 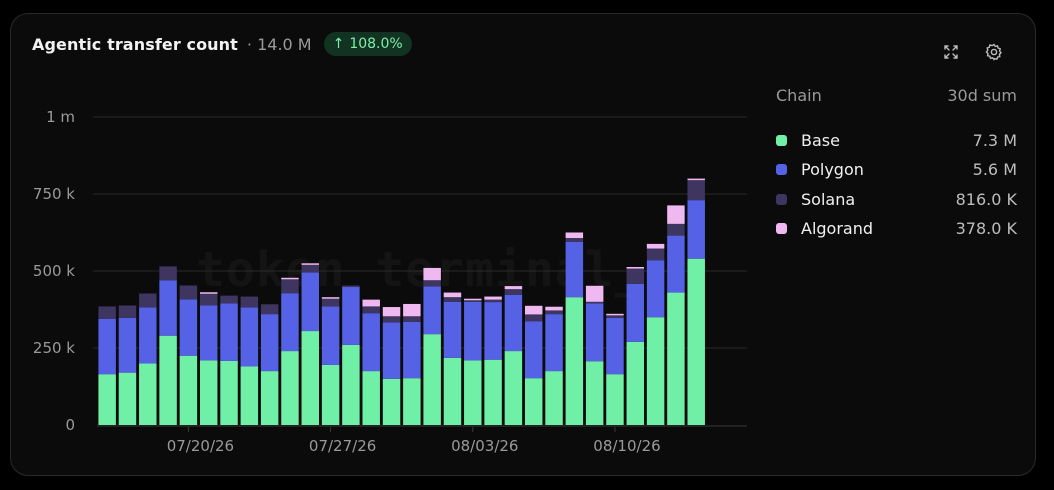 I want to click on expand-button, so click(x=951, y=52).